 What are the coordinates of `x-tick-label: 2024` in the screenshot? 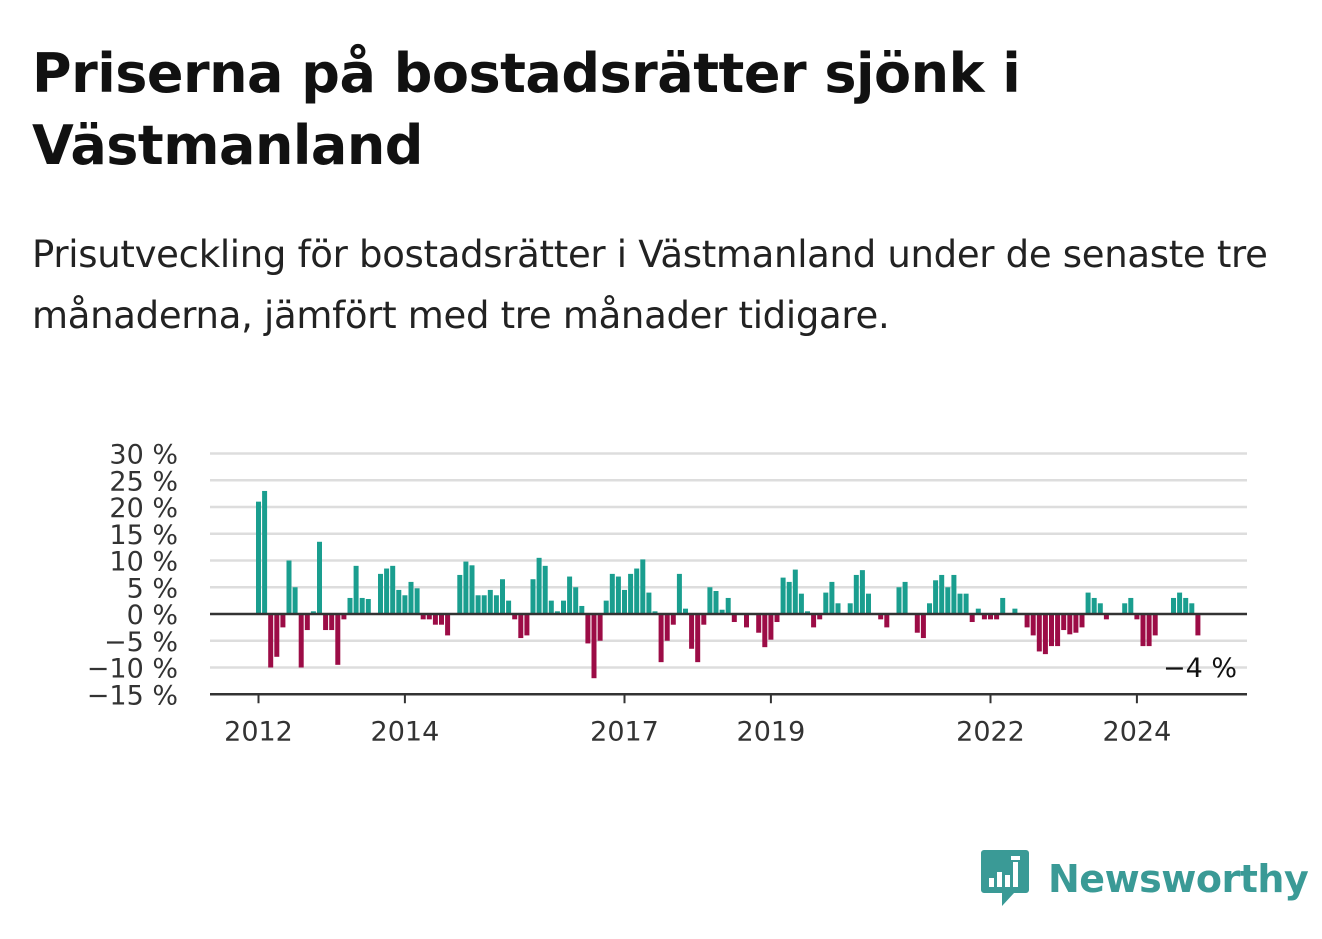 It's located at (1137, 731).